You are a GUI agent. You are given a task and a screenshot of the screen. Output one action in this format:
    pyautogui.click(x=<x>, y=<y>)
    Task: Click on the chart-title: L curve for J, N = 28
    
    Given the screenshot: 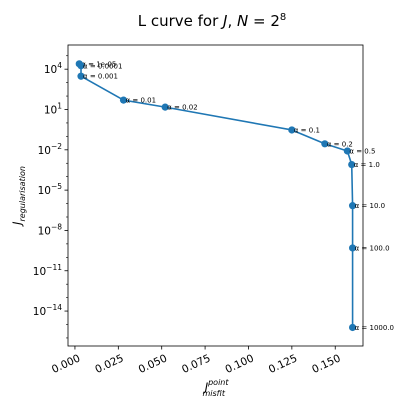 What is the action you would take?
    pyautogui.click(x=212, y=21)
    